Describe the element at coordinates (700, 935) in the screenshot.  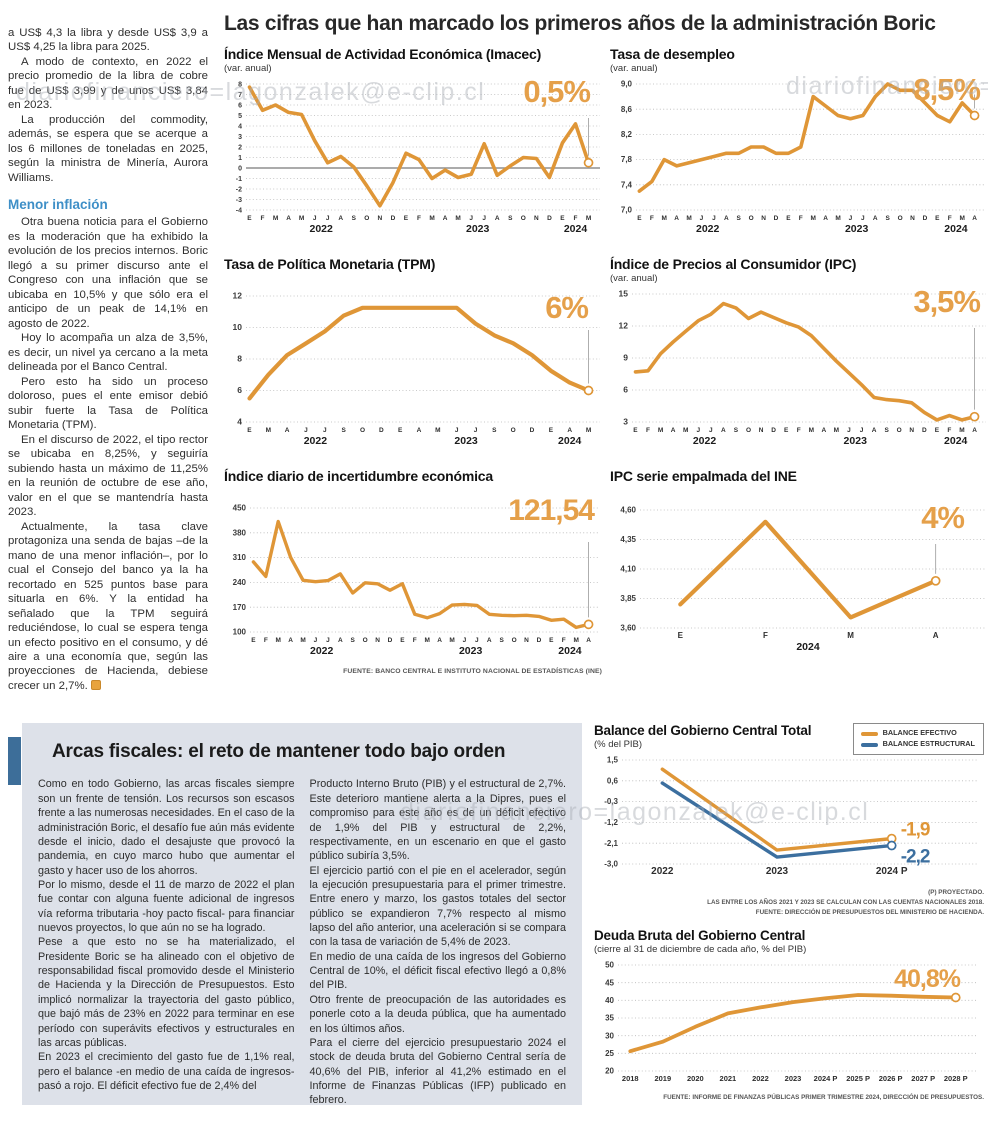
I see `chart-title: Deuda Bruta del Gobierno Central` at that location.